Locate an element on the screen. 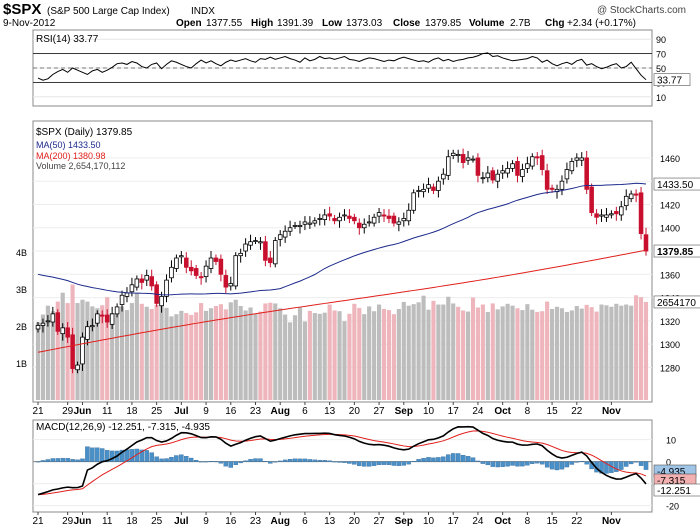  ma50-legend: MA(50) 1433.50 is located at coordinates (68, 145).